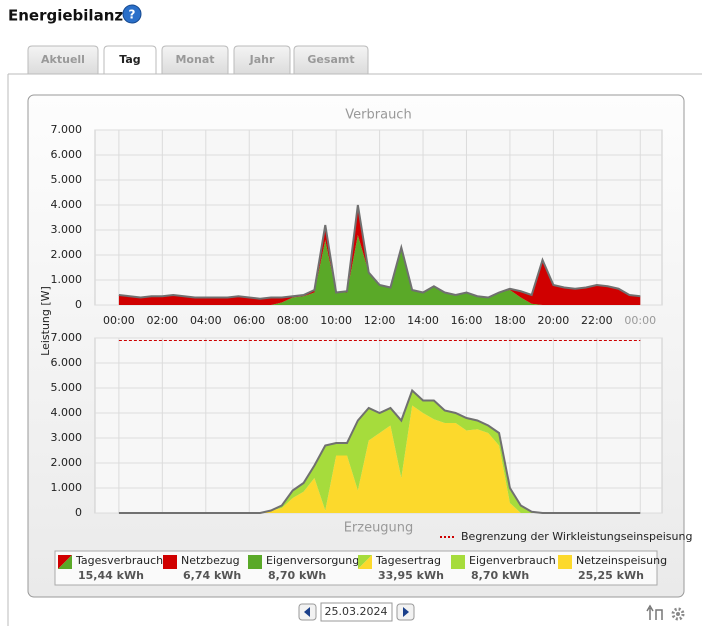 This screenshot has height=626, width=702. I want to click on legend-value: 25,25 kWh, so click(611, 575).